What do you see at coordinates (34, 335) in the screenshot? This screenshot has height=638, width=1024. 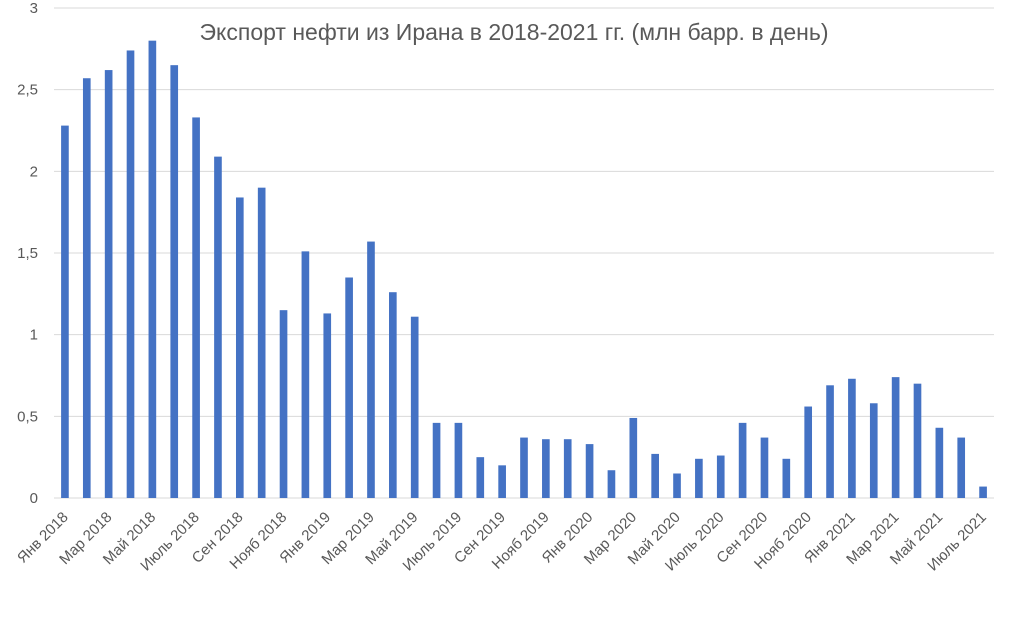 I see `y-tick-label: 1` at bounding box center [34, 335].